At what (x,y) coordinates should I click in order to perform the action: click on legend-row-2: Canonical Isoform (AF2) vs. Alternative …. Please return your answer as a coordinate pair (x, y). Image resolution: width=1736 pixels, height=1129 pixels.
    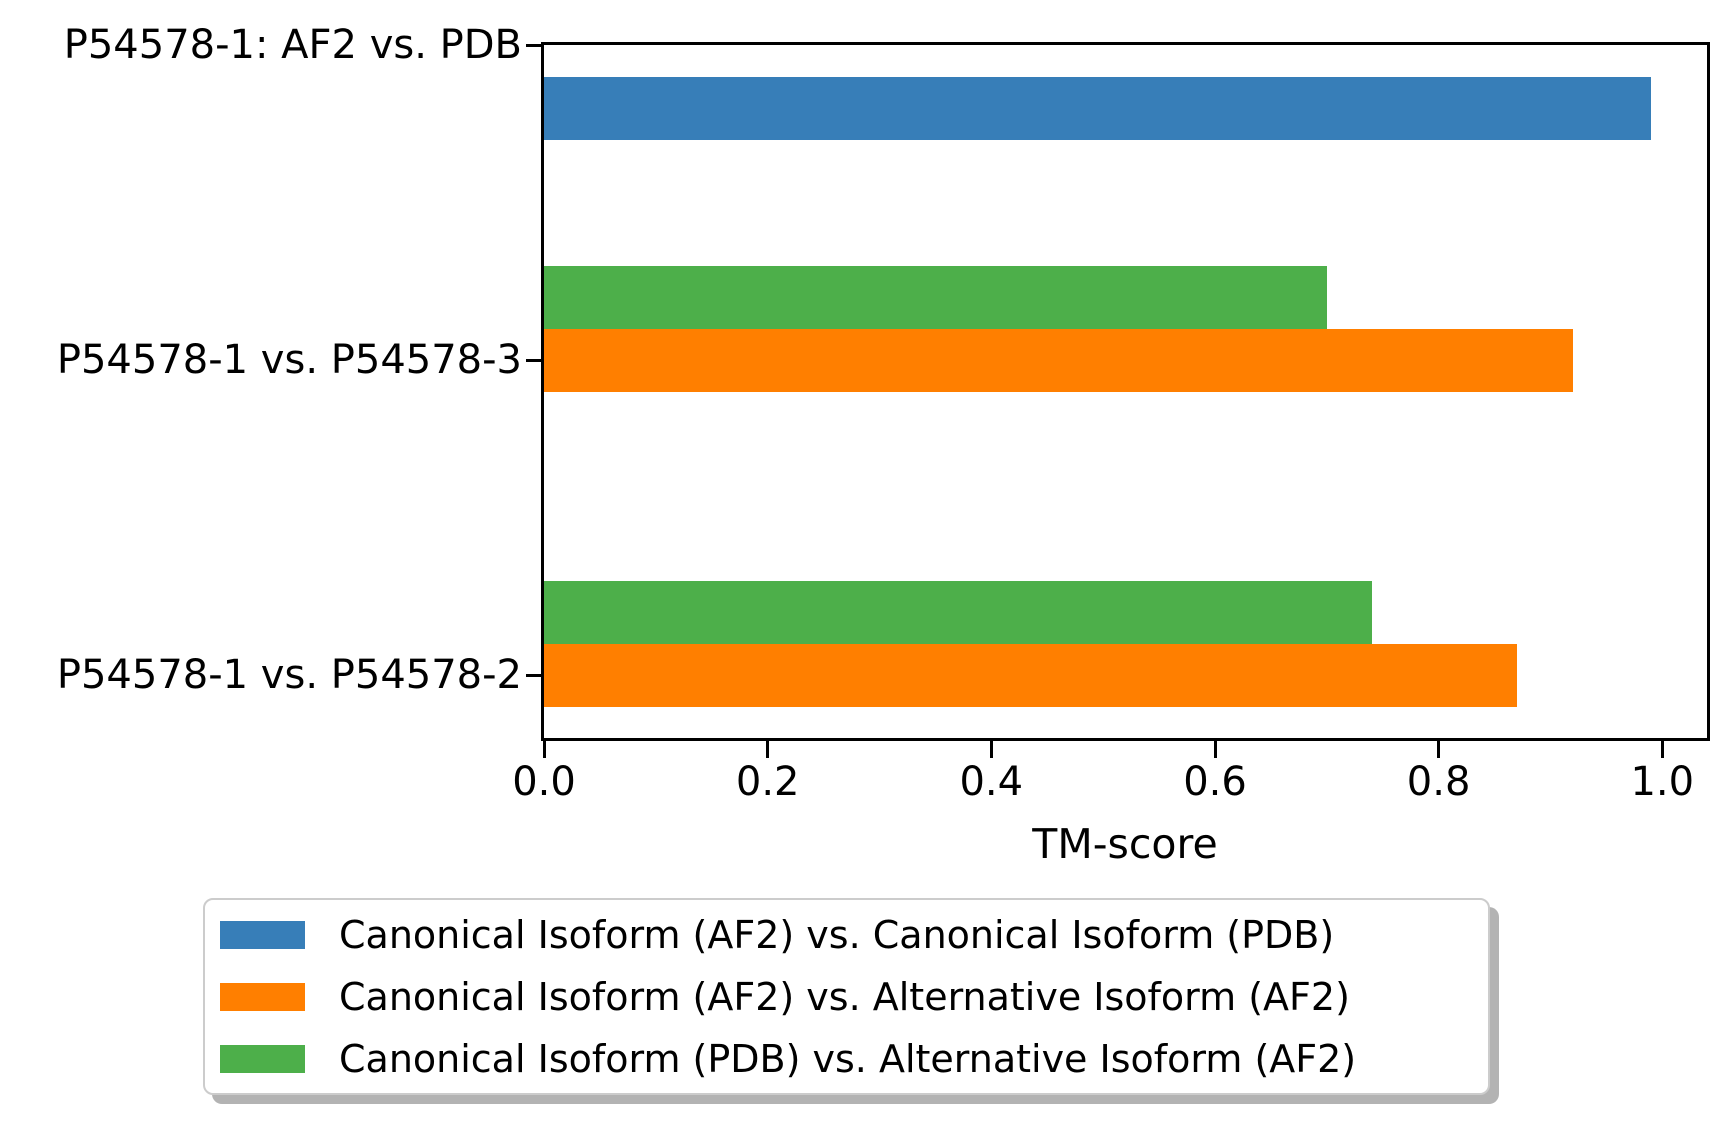
    Looking at the image, I should click on (844, 997).